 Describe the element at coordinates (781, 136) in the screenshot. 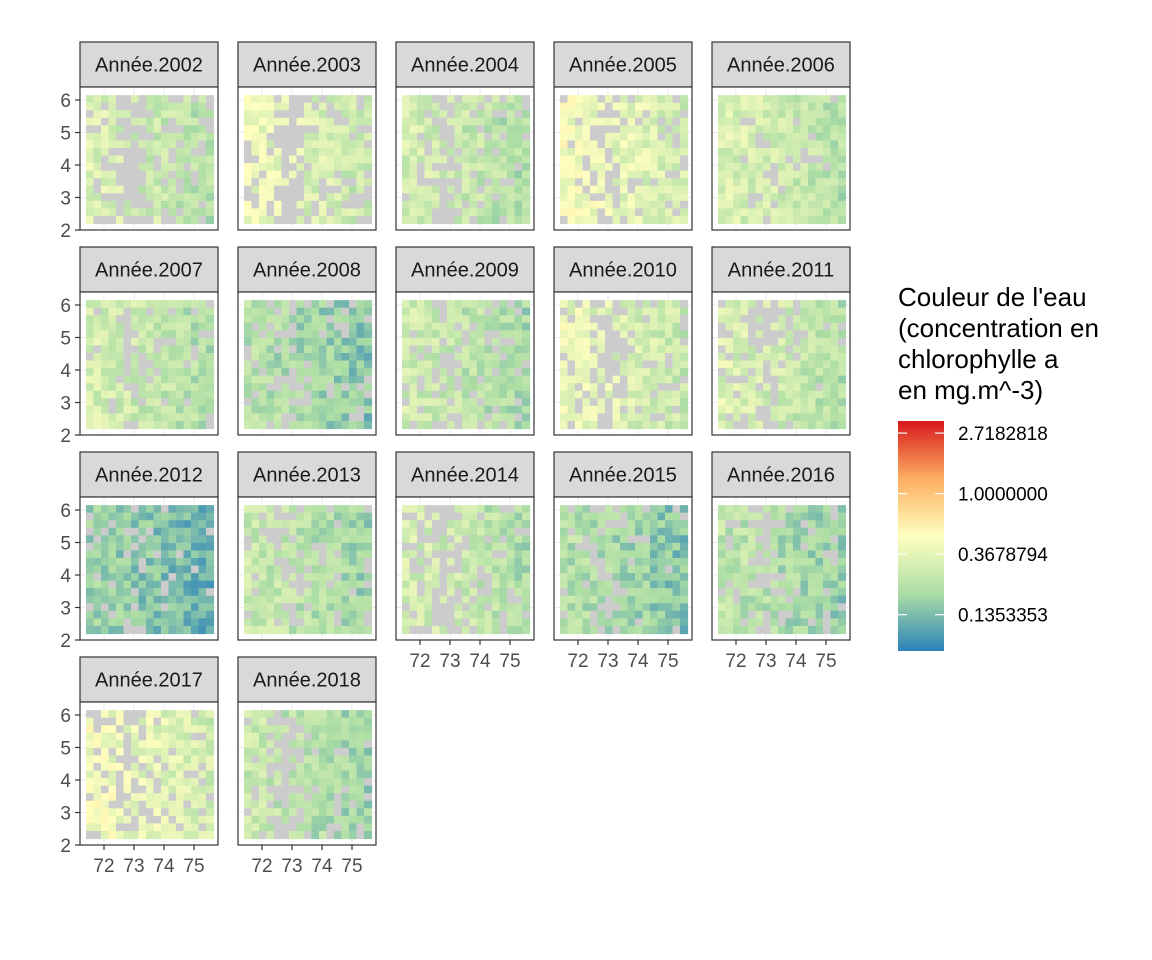

I see `facet-panel: Année.2006` at that location.